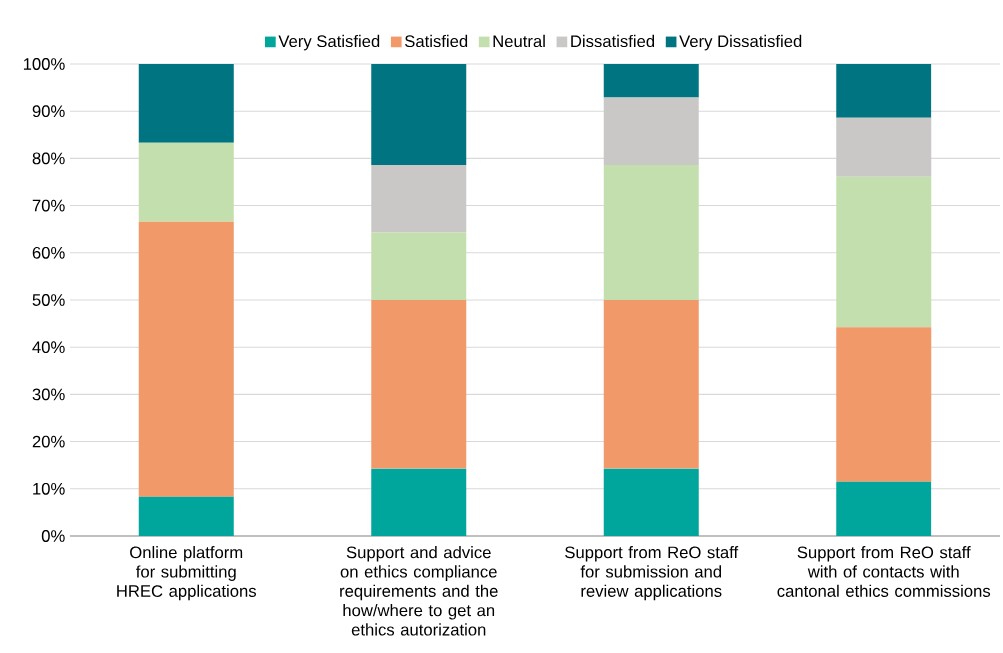 This screenshot has height=653, width=1003. Describe the element at coordinates (48, 300) in the screenshot. I see `y-tick-label: 50%` at that location.